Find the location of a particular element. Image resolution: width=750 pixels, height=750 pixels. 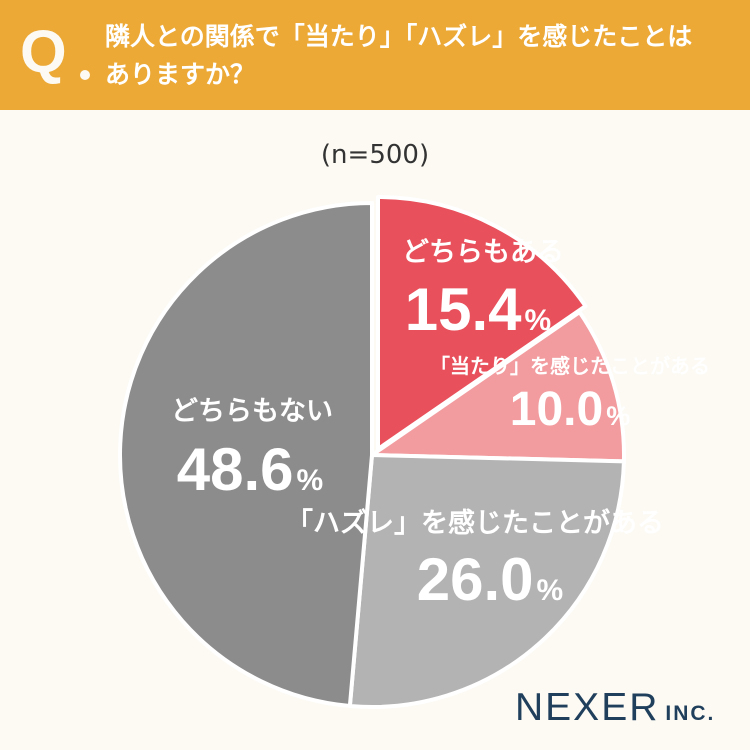

brand-name: NEXER is located at coordinates (587, 707).